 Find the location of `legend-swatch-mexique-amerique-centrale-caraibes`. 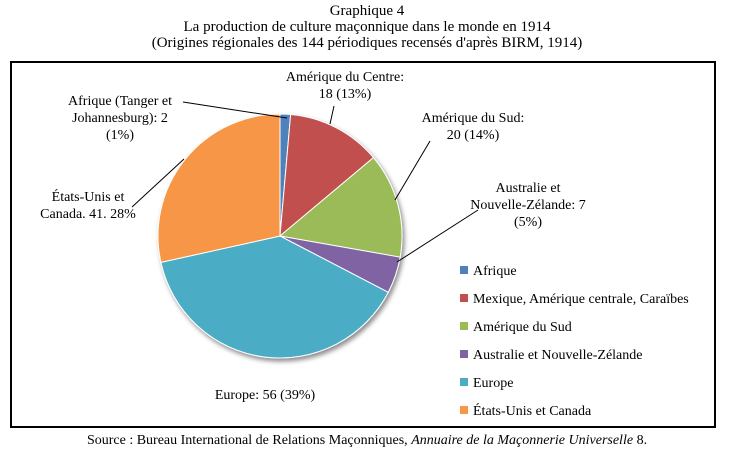

legend-swatch-mexique-amerique-centrale-caraibes is located at coordinates (464, 298).